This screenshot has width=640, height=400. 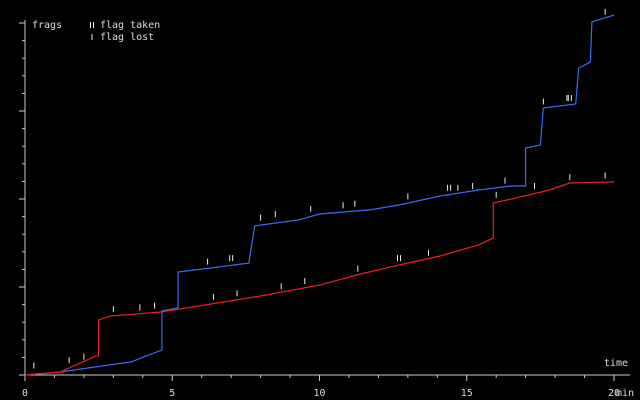 What do you see at coordinates (616, 363) in the screenshot?
I see `x-axis-label: time` at bounding box center [616, 363].